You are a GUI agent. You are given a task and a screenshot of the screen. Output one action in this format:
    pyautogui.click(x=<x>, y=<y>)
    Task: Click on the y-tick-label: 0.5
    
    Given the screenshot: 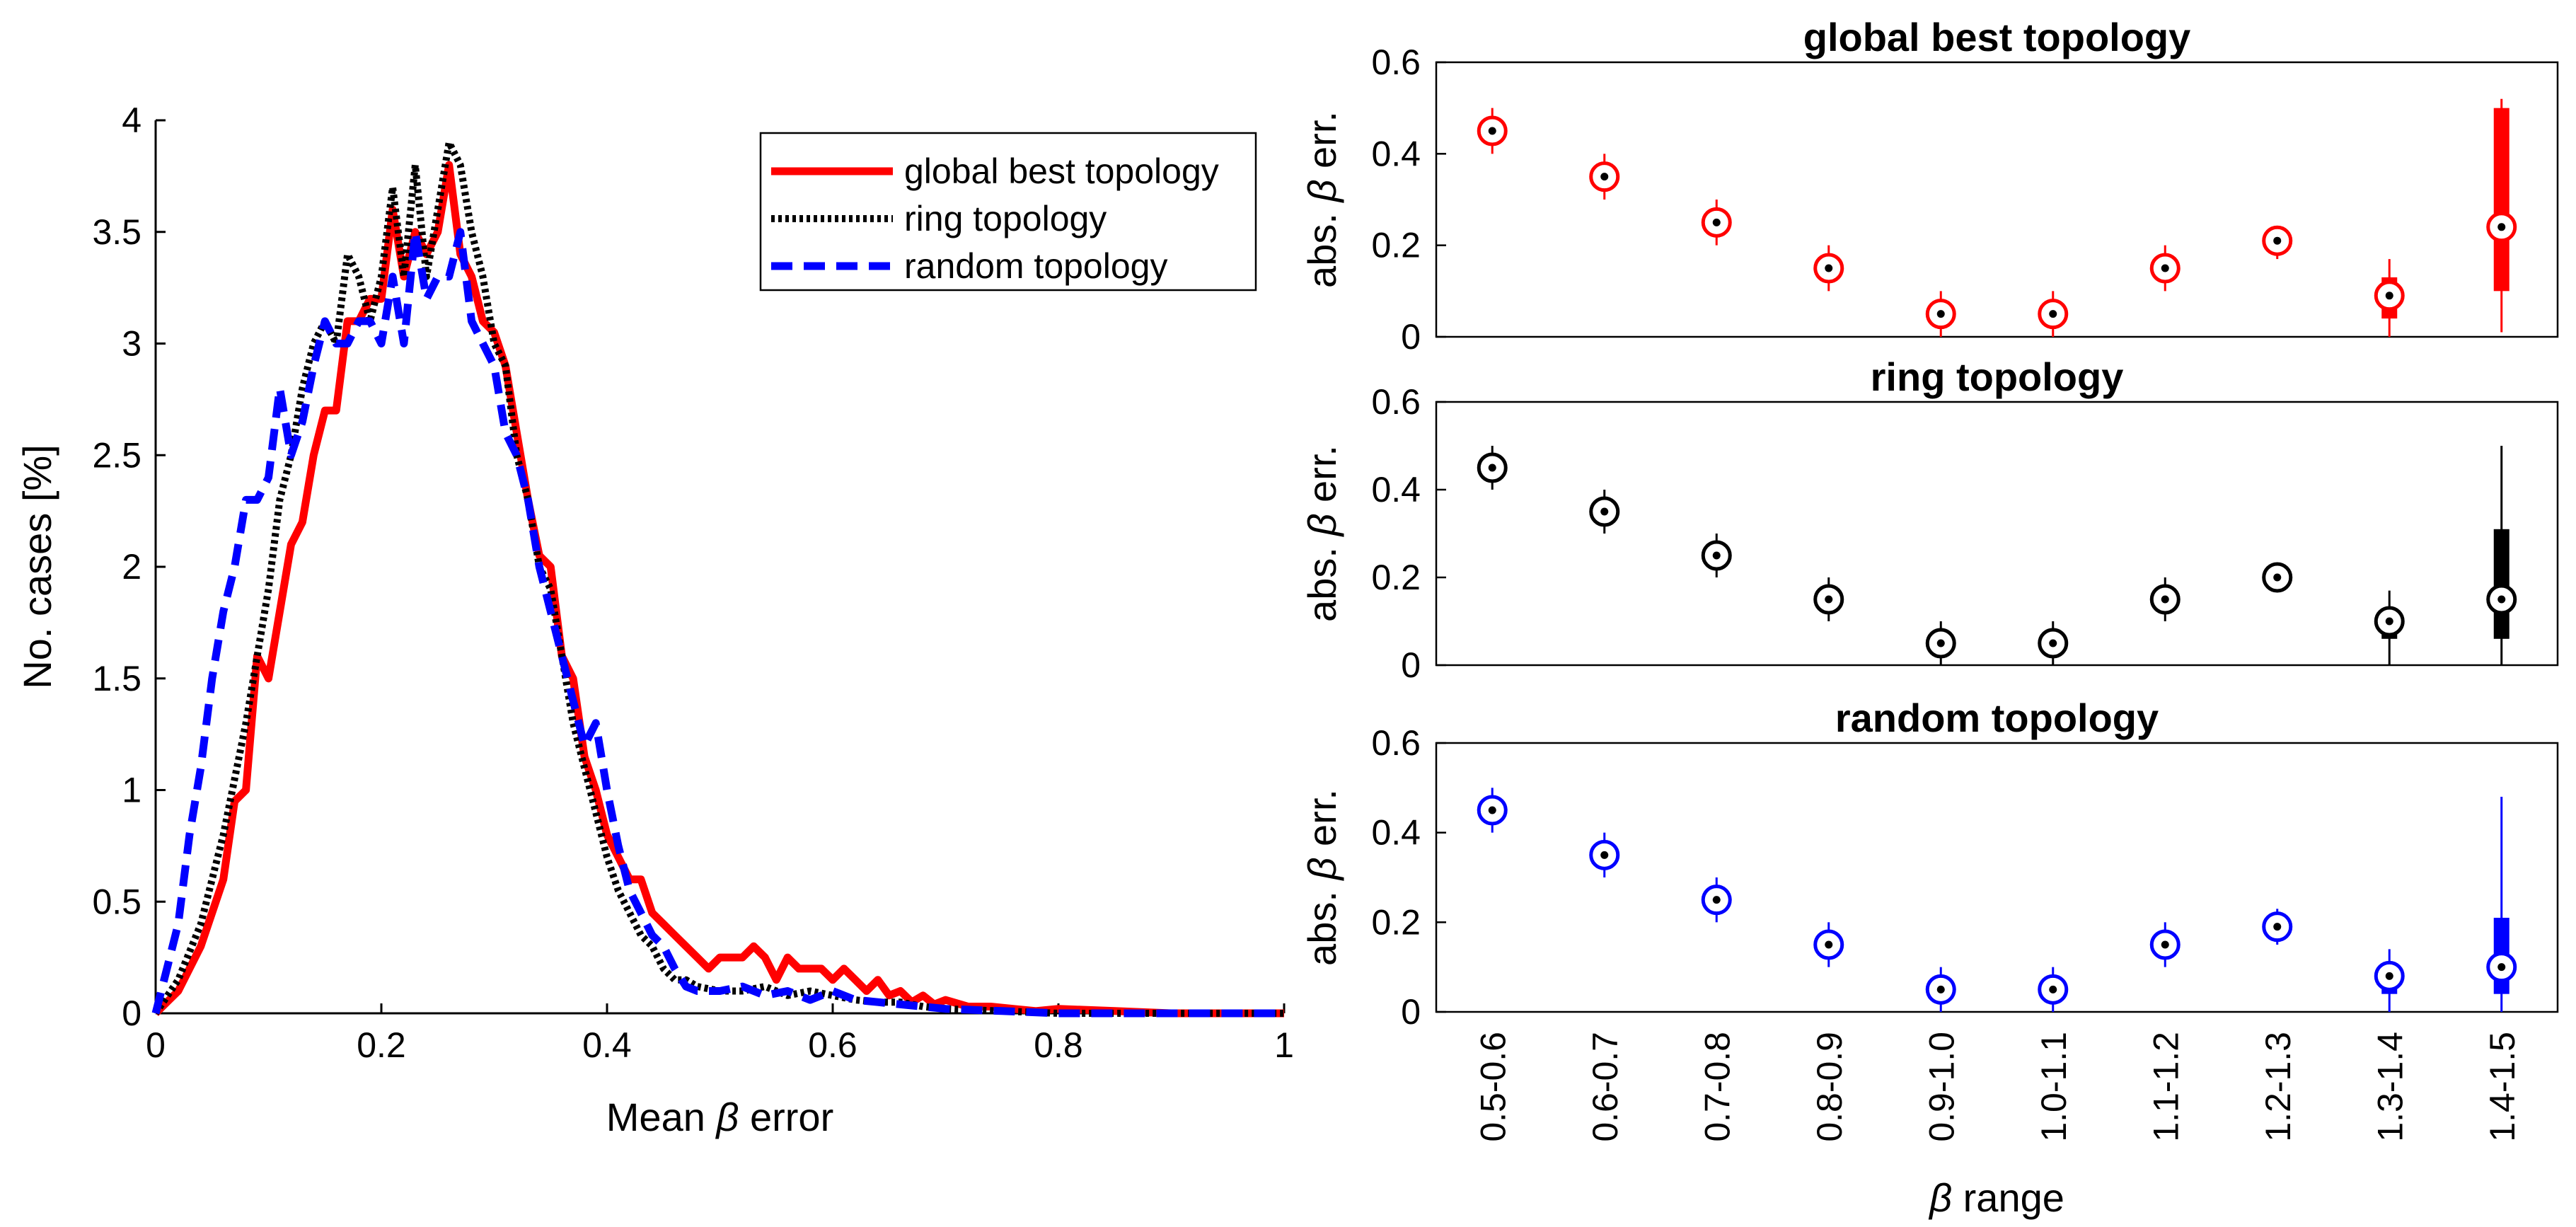 What is the action you would take?
    pyautogui.click(x=116, y=901)
    